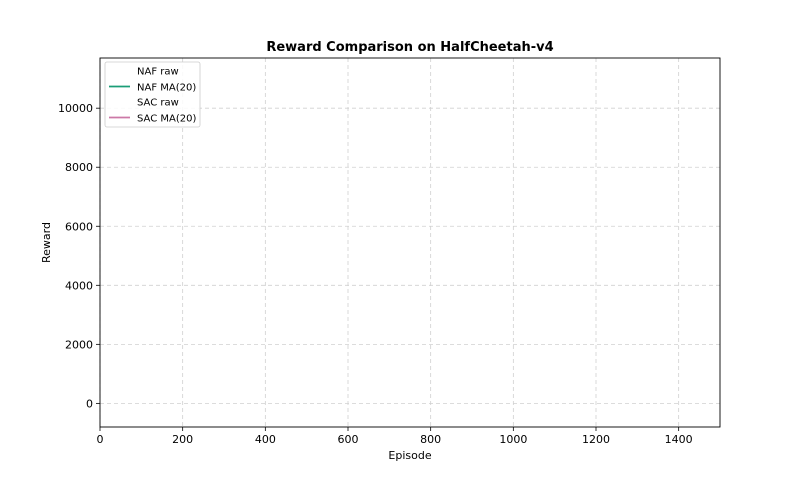  What do you see at coordinates (166, 88) in the screenshot?
I see `legend-entry-label: NAF MA(20)` at bounding box center [166, 88].